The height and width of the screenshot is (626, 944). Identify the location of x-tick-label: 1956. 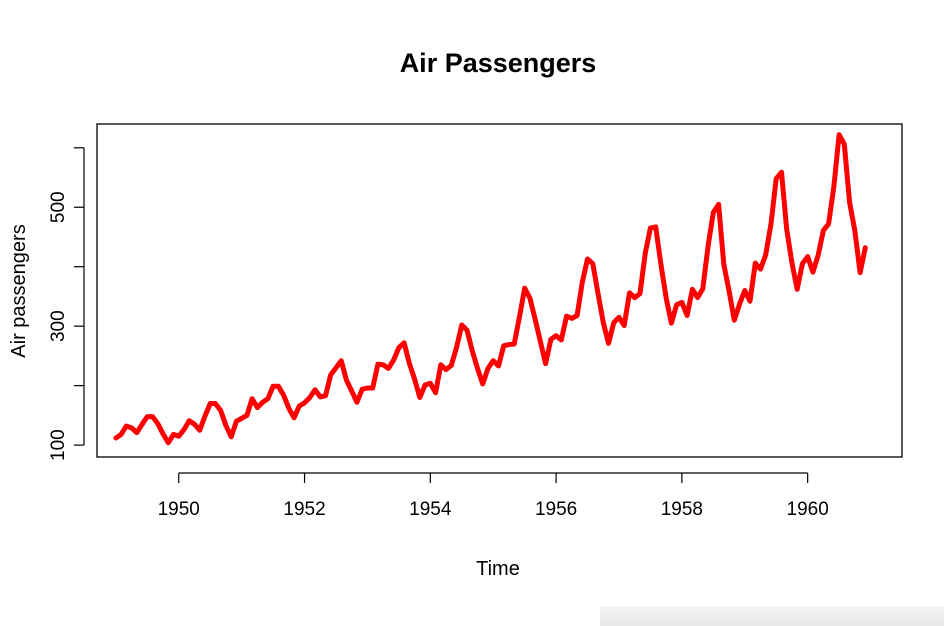
(556, 509).